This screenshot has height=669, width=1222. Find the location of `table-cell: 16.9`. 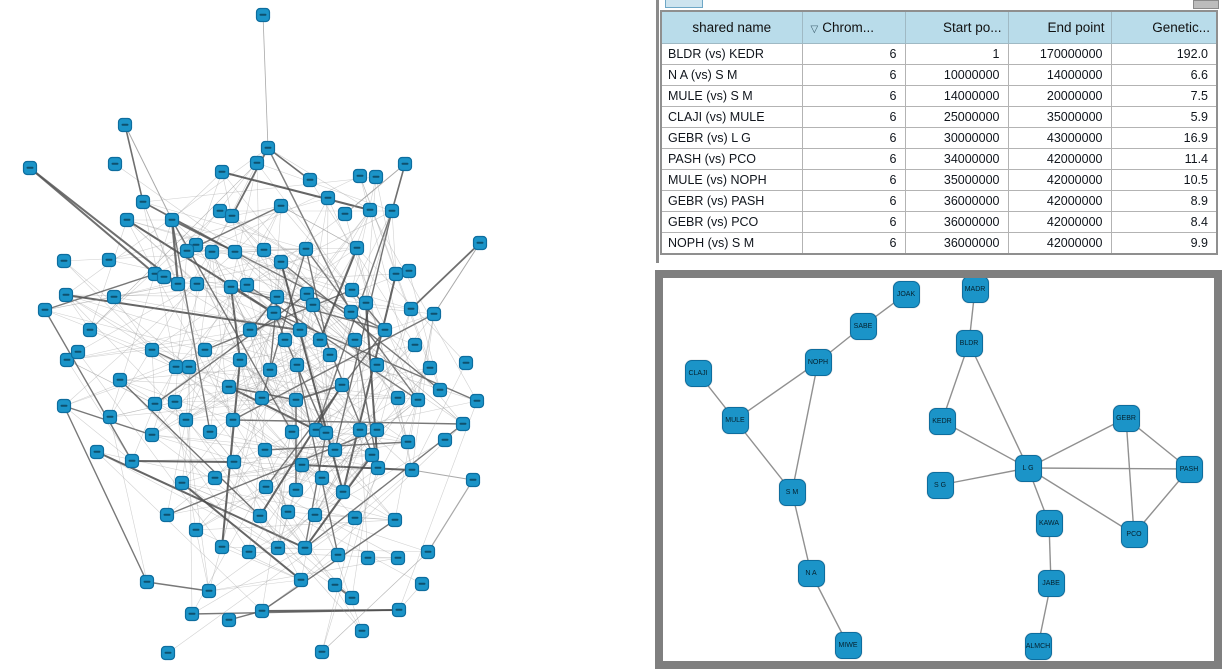

table-cell: 16.9 is located at coordinates (1164, 138).